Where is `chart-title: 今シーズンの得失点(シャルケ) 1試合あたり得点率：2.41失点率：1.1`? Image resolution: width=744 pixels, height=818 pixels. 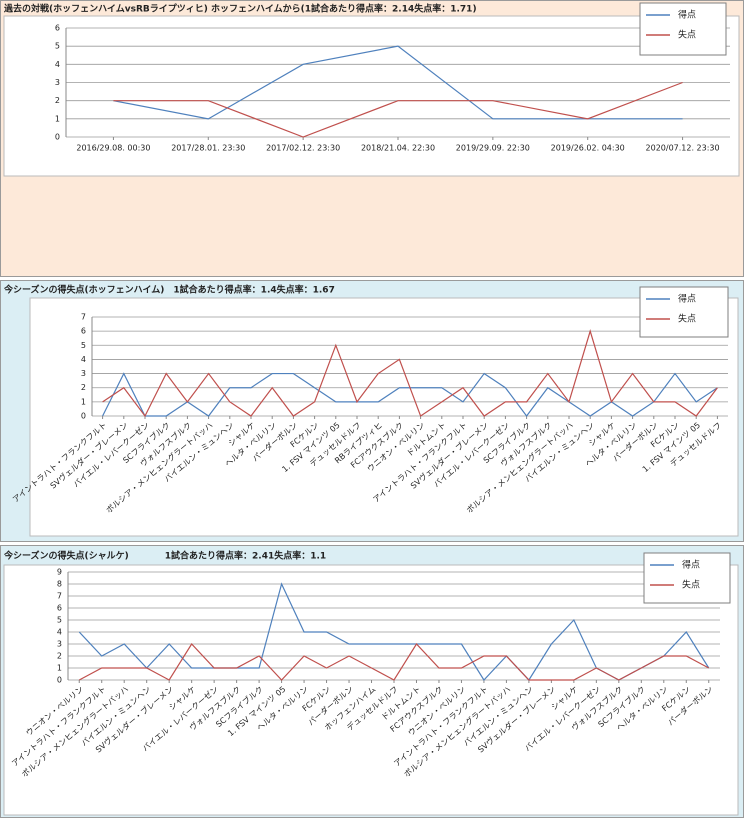
chart-title: 今シーズンの得失点(シャルケ) 1試合あたり得点率：2.41失点率：1.1 is located at coordinates (164, 556).